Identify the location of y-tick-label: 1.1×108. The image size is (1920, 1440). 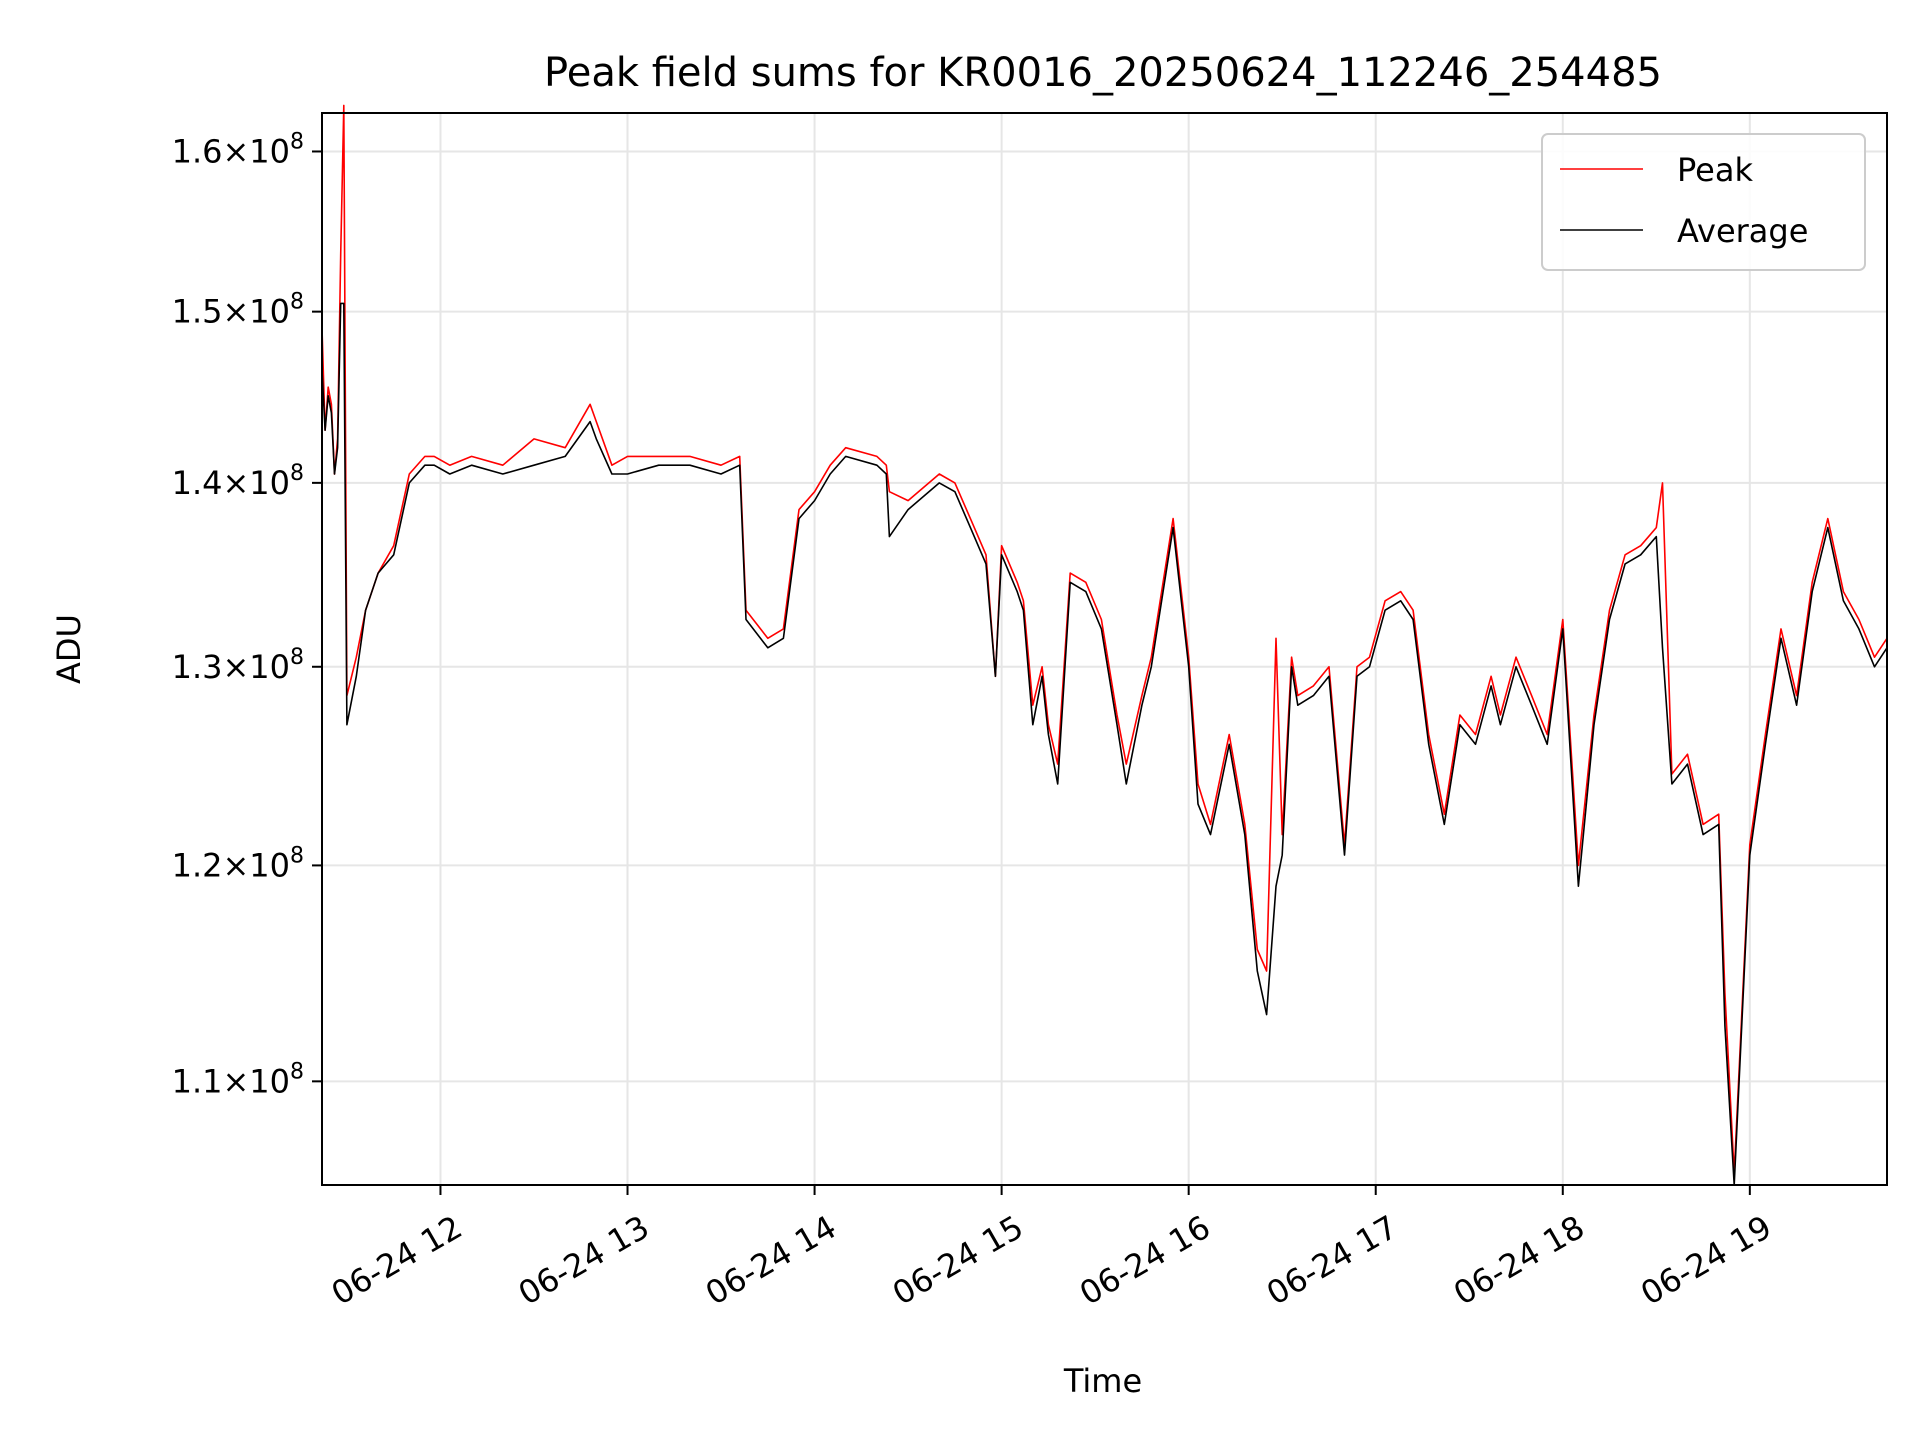
(238, 1079).